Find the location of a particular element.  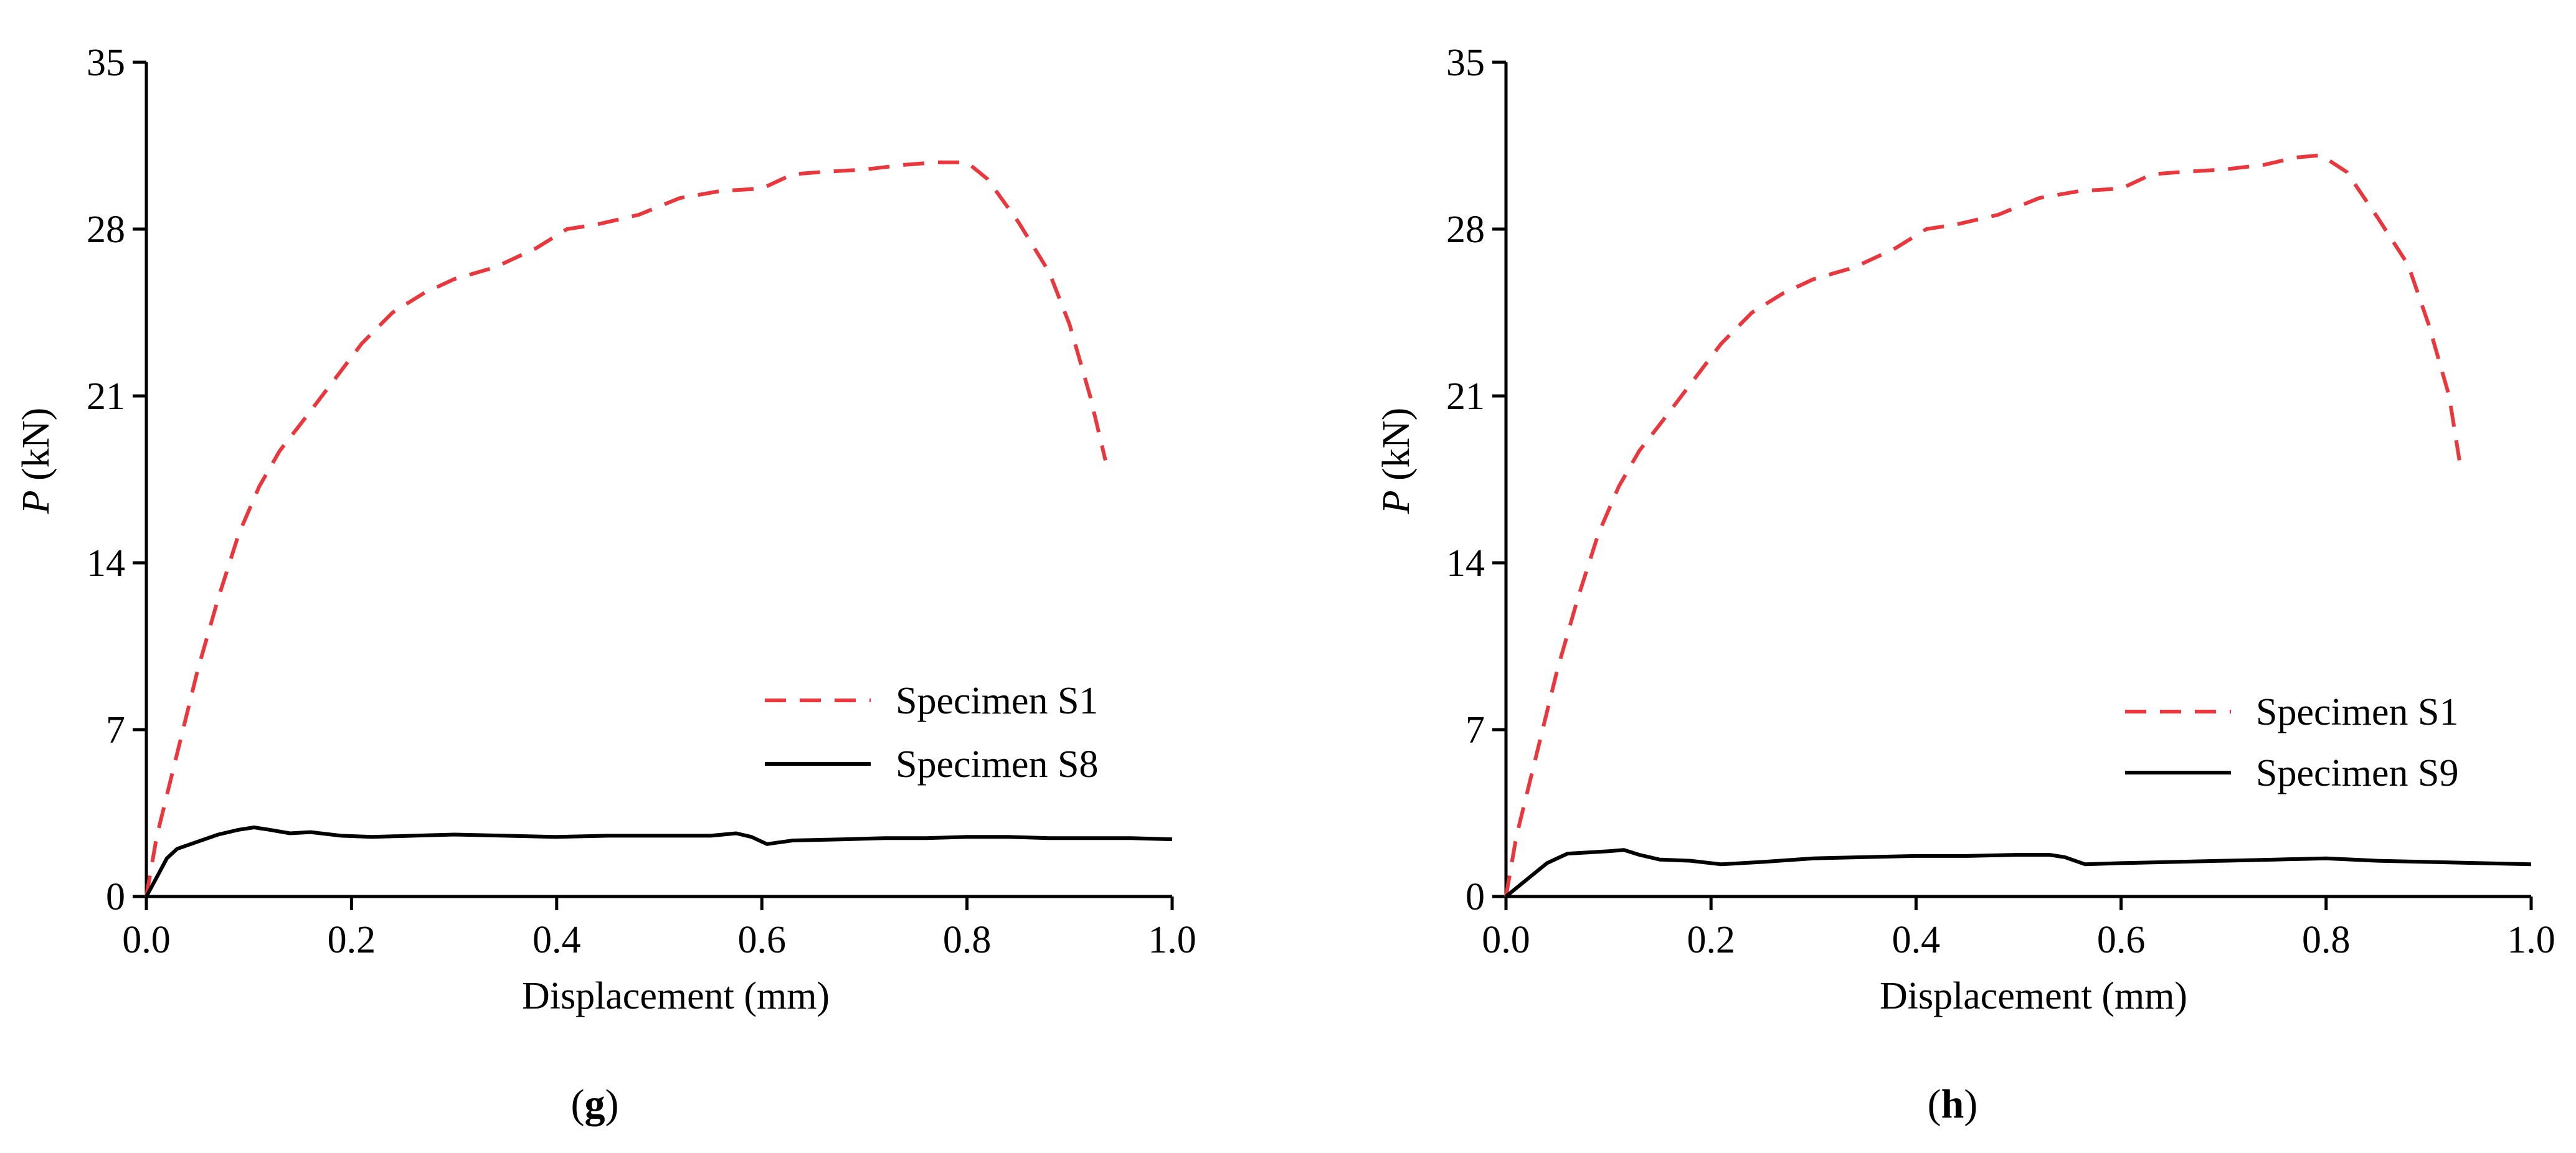

panel-label-h: (h) is located at coordinates (1953, 1104).